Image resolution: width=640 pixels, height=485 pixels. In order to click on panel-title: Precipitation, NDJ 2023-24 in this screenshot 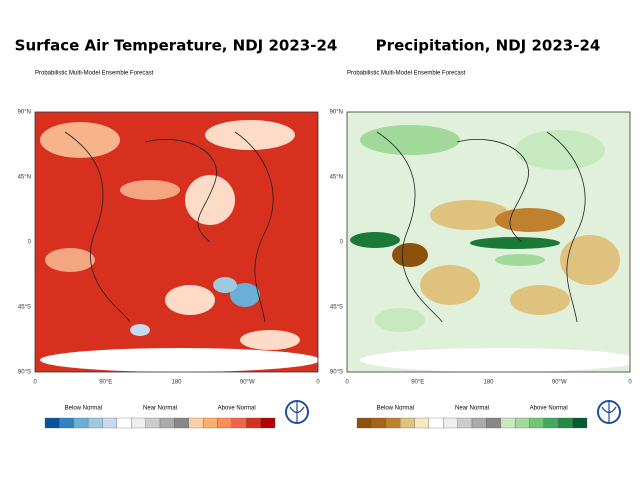, I will do `click(488, 46)`.